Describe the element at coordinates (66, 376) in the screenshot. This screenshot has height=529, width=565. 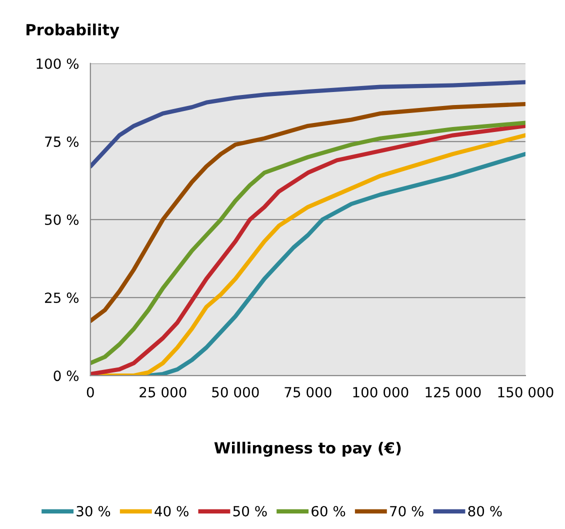
I see `y-tick-label: 0 %` at that location.